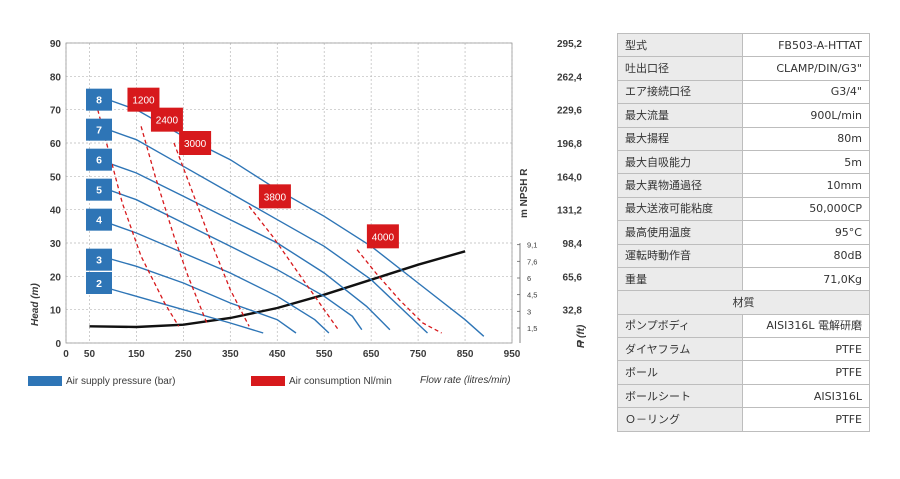 The width and height of the screenshot is (900, 479). Describe the element at coordinates (465, 354) in the screenshot. I see `x-tick-label: 850` at that location.